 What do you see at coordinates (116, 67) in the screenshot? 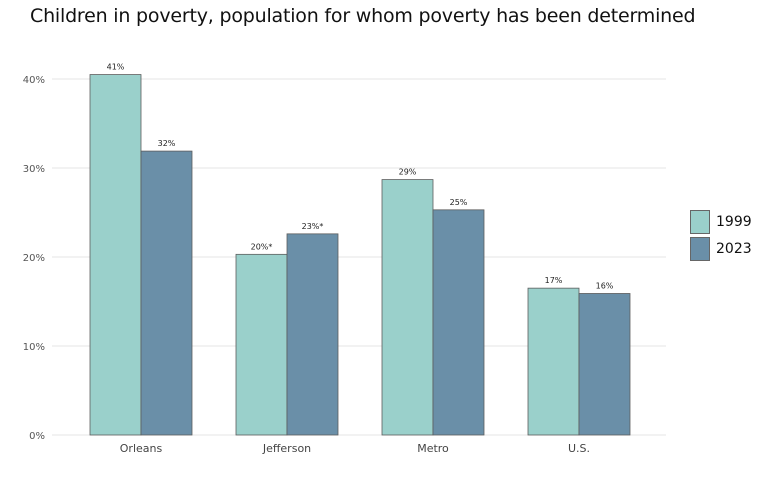
I see `data-label: 41%` at bounding box center [116, 67].